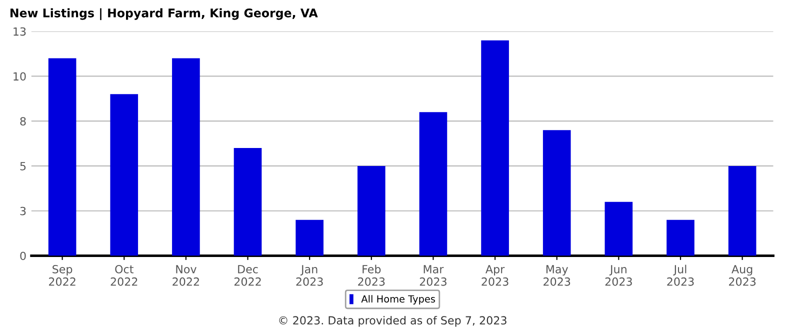  Describe the element at coordinates (20, 76) in the screenshot. I see `y-tick-label: 10` at that location.